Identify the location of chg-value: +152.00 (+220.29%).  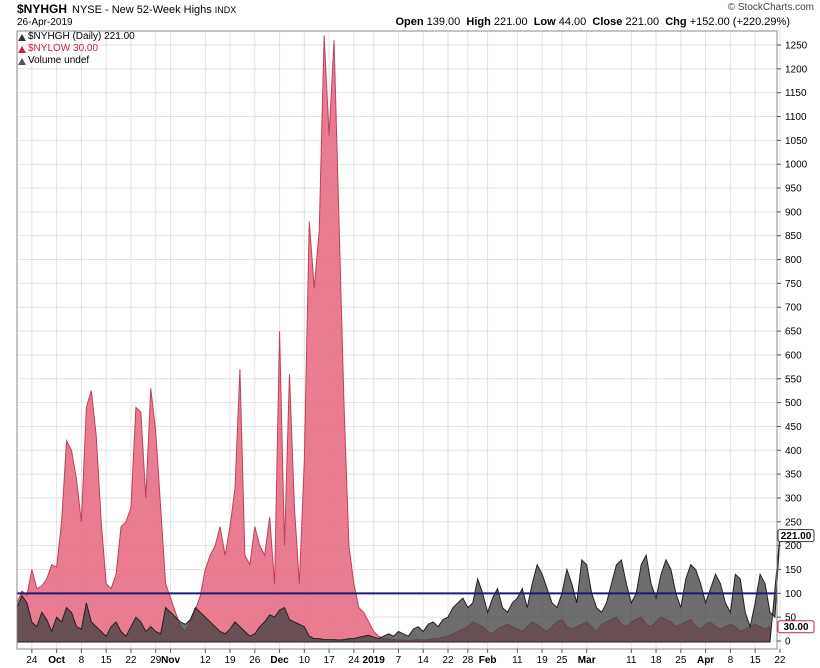
(739, 22).